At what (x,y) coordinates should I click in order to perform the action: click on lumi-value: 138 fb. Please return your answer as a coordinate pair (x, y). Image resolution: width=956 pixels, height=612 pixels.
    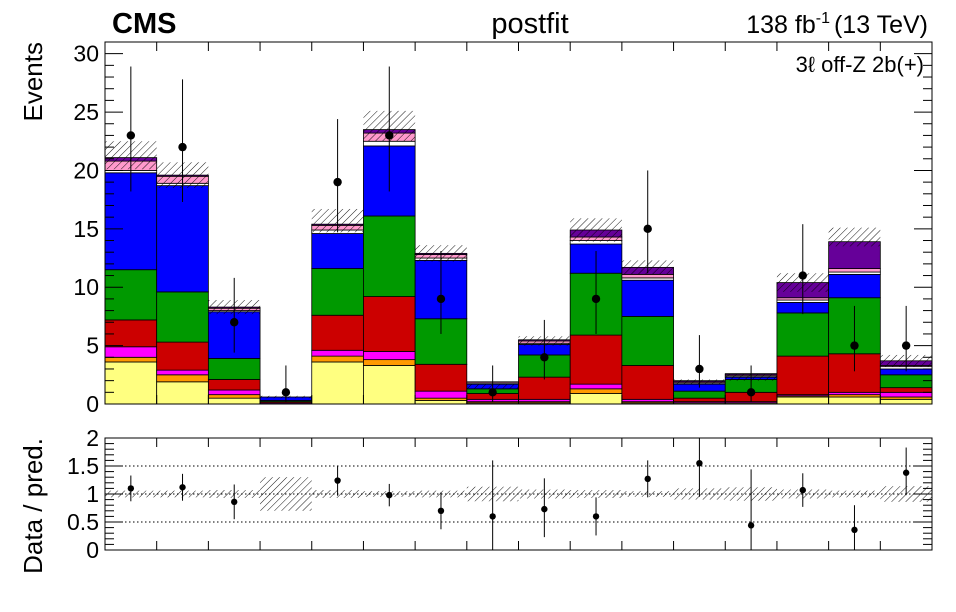
    Looking at the image, I should click on (781, 25).